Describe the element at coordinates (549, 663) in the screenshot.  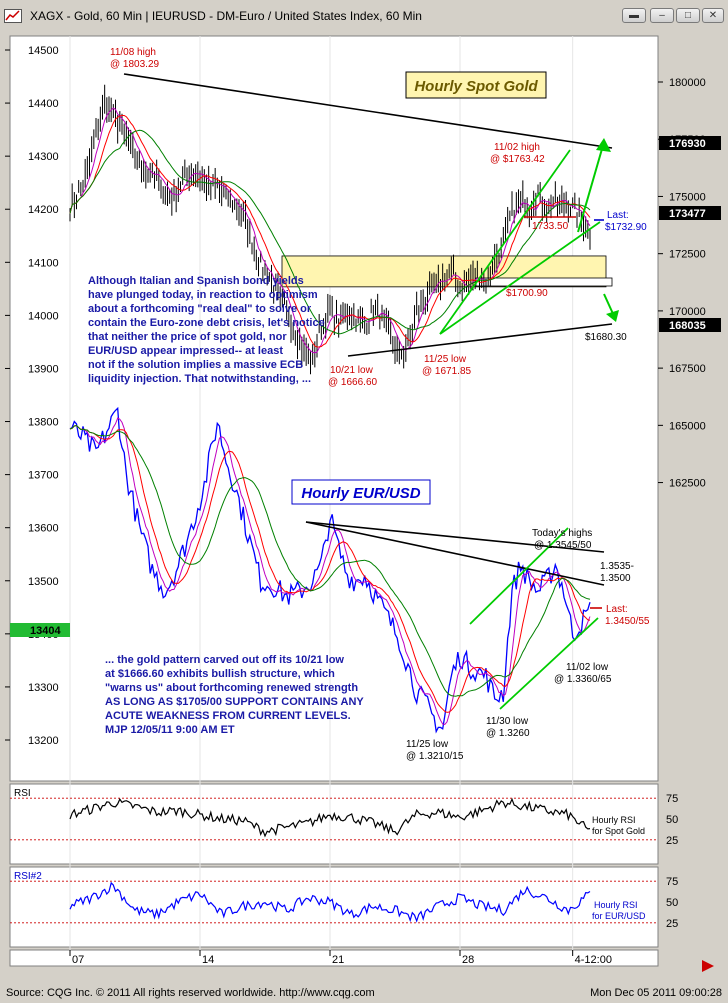
I see `eur-channel-lower` at that location.